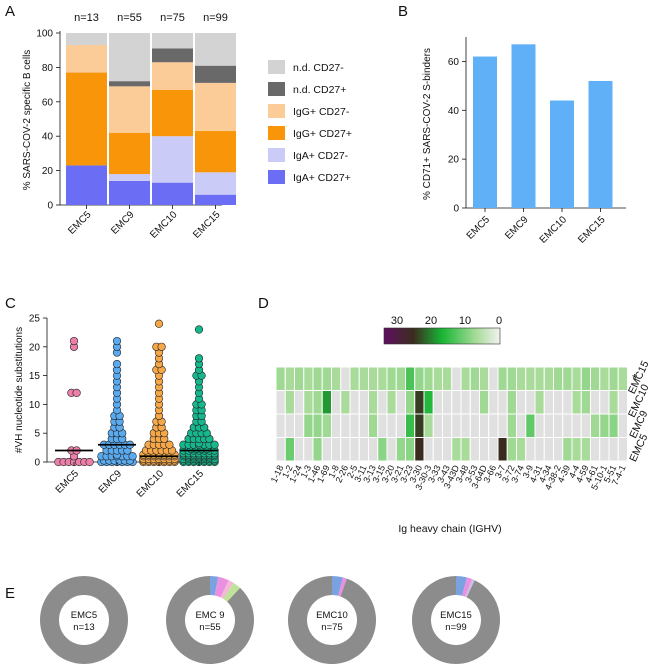 The image size is (660, 670). What do you see at coordinates (35, 405) in the screenshot?
I see `panel-c-ytick-label: 10` at bounding box center [35, 405].